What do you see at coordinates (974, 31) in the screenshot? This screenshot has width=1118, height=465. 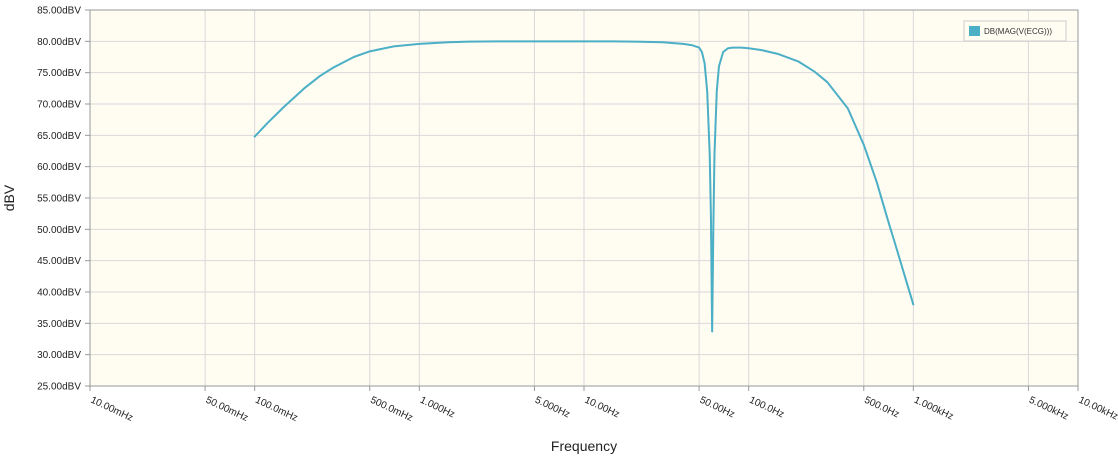 I see `legend-swatch` at bounding box center [974, 31].